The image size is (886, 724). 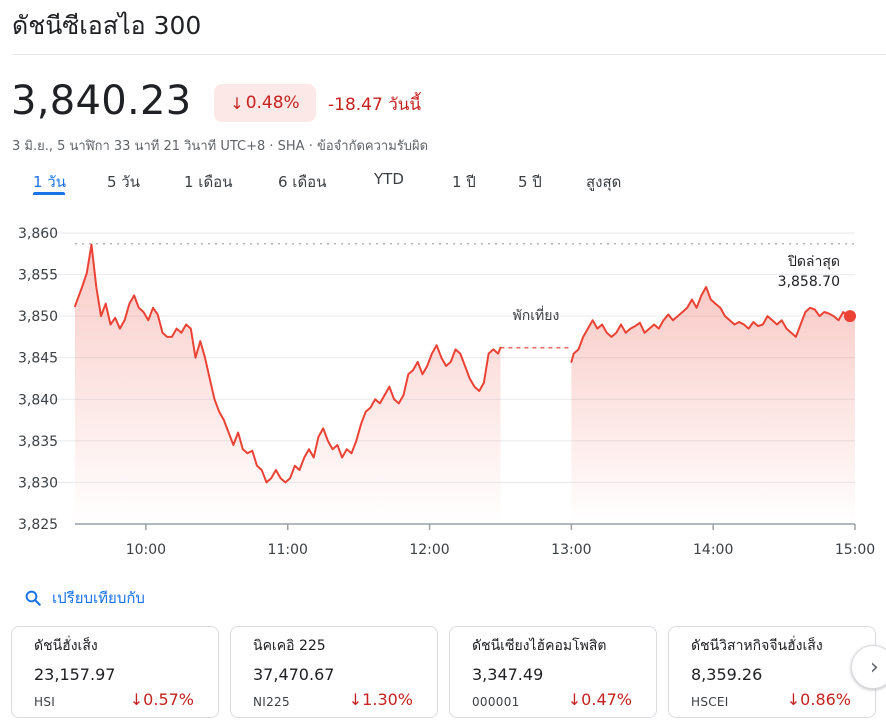 I want to click on x-tick-label: 11:00, so click(x=288, y=550).